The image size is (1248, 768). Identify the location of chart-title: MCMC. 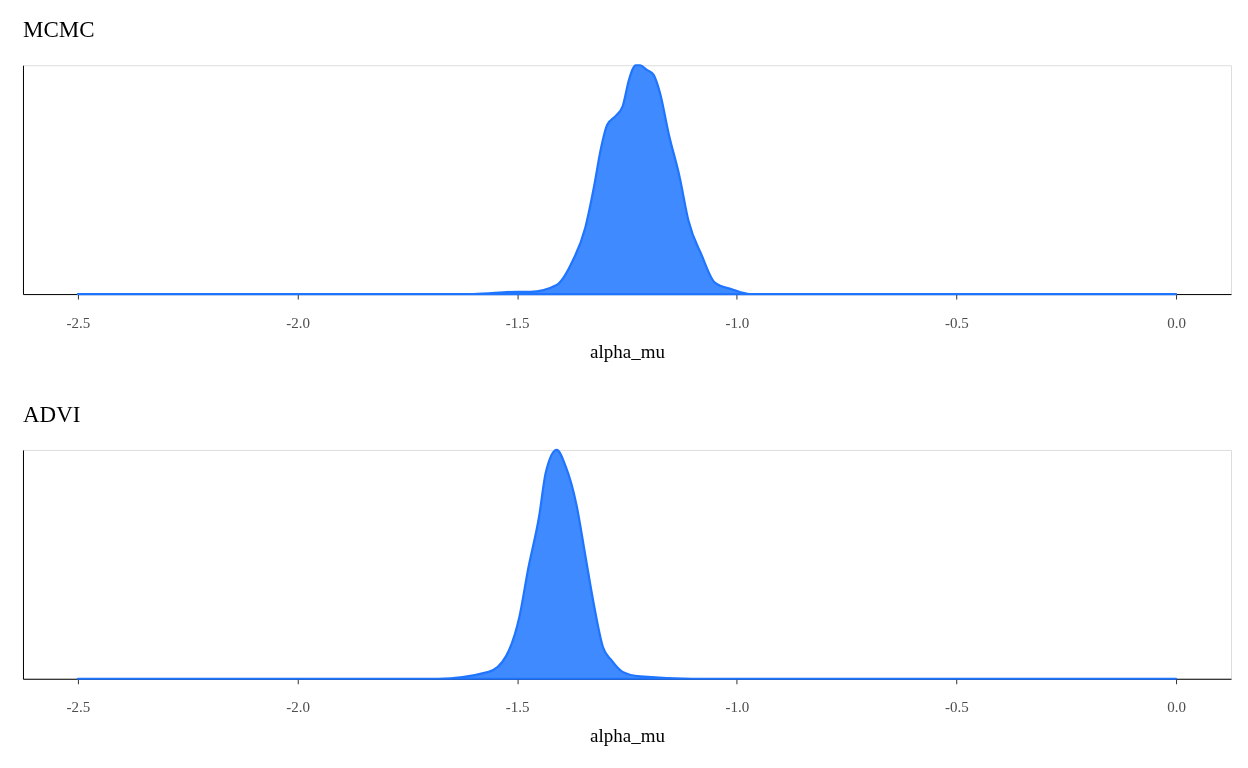
(58, 30).